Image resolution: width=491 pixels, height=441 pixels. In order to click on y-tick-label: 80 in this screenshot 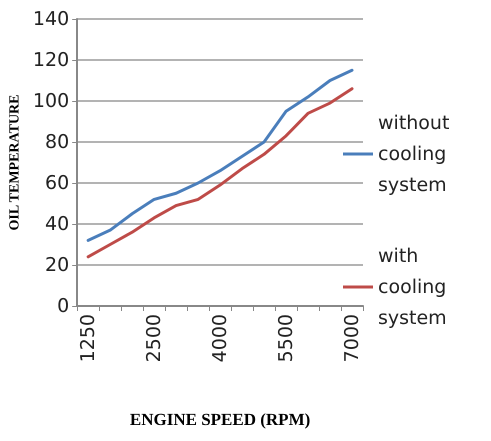, I will do `click(57, 142)`.